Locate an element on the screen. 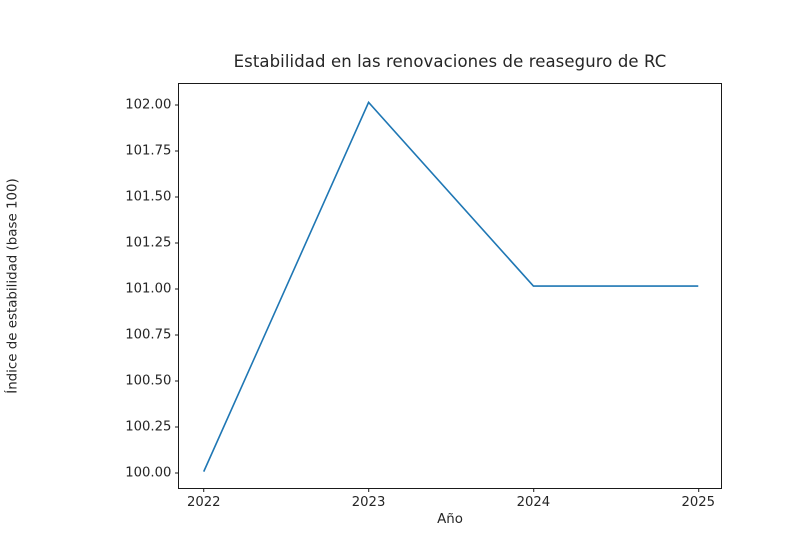  x-axis-tick-label: 2025 is located at coordinates (698, 503).